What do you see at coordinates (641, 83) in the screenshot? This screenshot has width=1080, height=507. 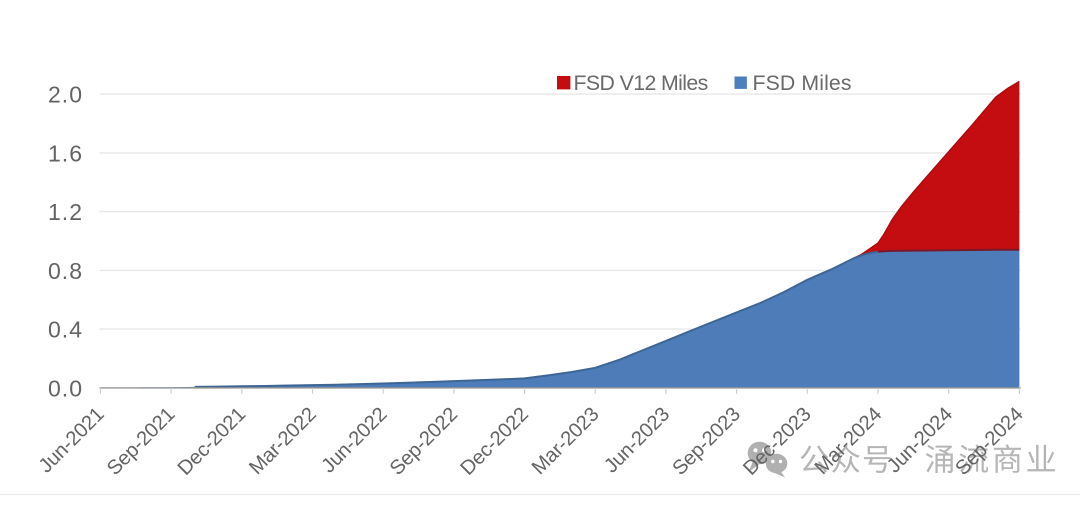 I see `svg-text: FSD V12 Miles` at bounding box center [641, 83].